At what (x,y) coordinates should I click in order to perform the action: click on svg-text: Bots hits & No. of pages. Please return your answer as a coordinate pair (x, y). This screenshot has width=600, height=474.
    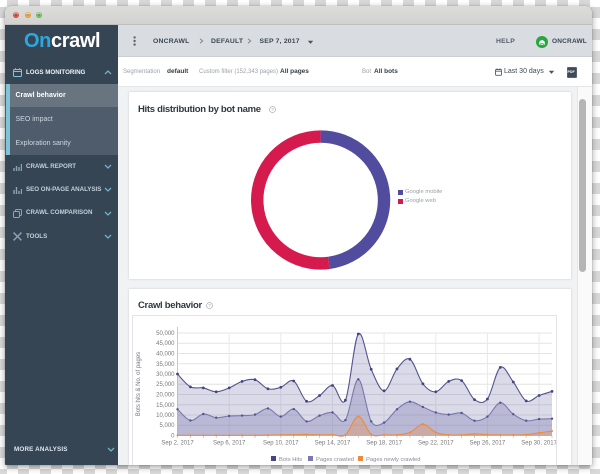
    Looking at the image, I should click on (139, 383).